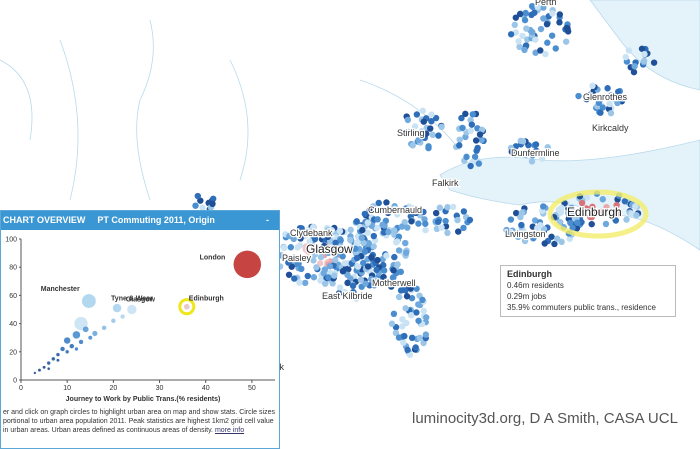  I want to click on bubble-label: Edinburgh, so click(206, 299).